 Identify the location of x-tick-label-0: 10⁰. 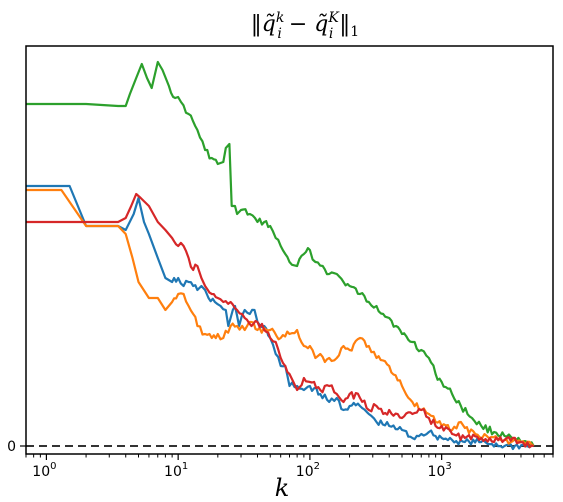
(44, 470).